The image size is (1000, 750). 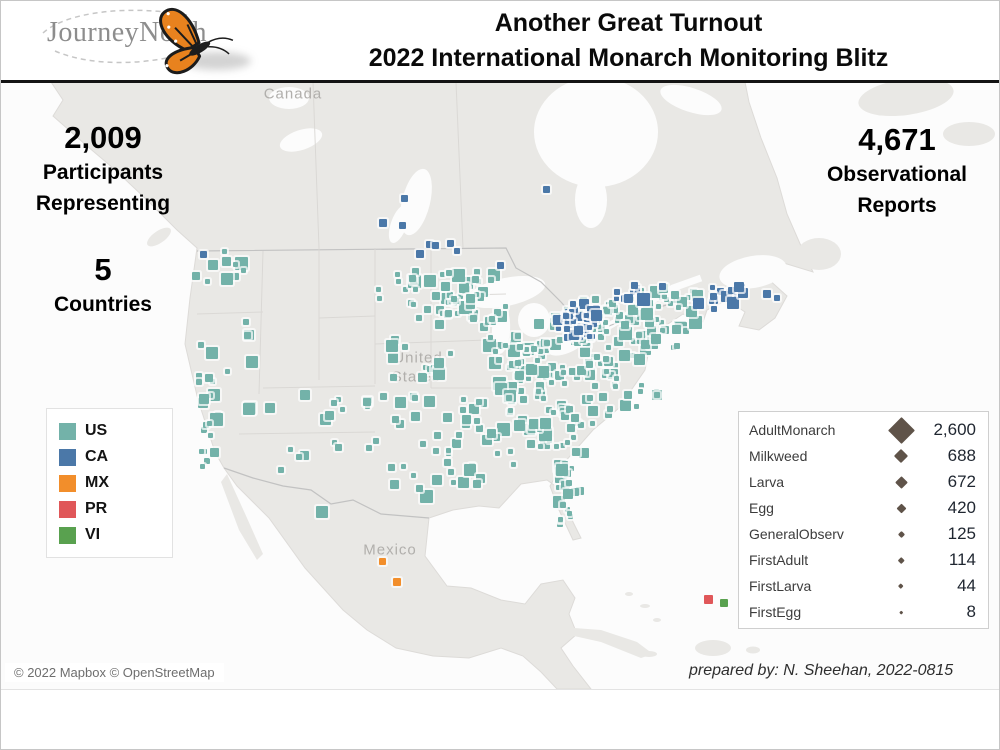 I want to click on legend-item-mx: MX, so click(x=115, y=483).